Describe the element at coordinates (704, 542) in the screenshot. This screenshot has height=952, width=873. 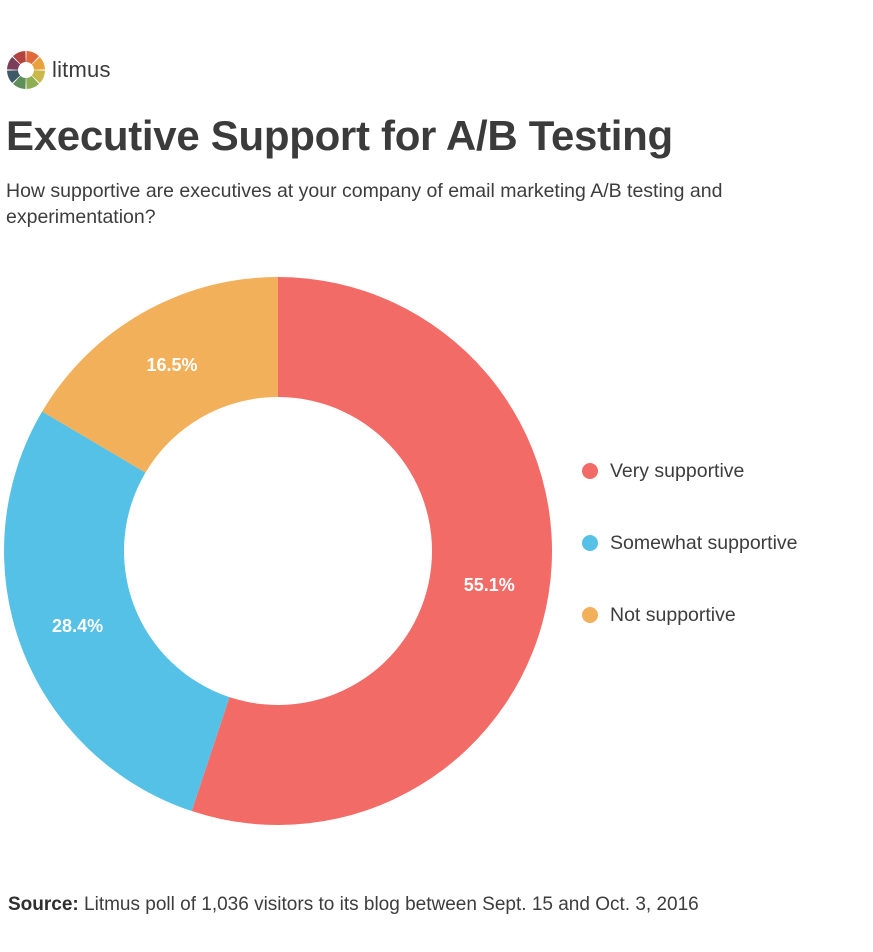
I see `legend-label-somewhat-supportive: Somewhat supportive` at that location.